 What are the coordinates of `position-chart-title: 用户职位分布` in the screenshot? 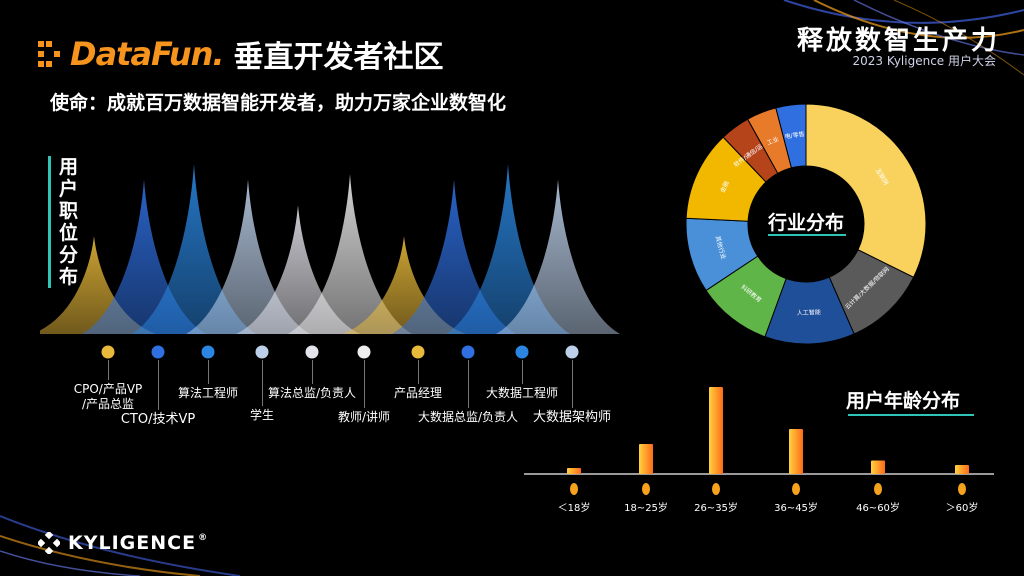 It's located at (67, 222).